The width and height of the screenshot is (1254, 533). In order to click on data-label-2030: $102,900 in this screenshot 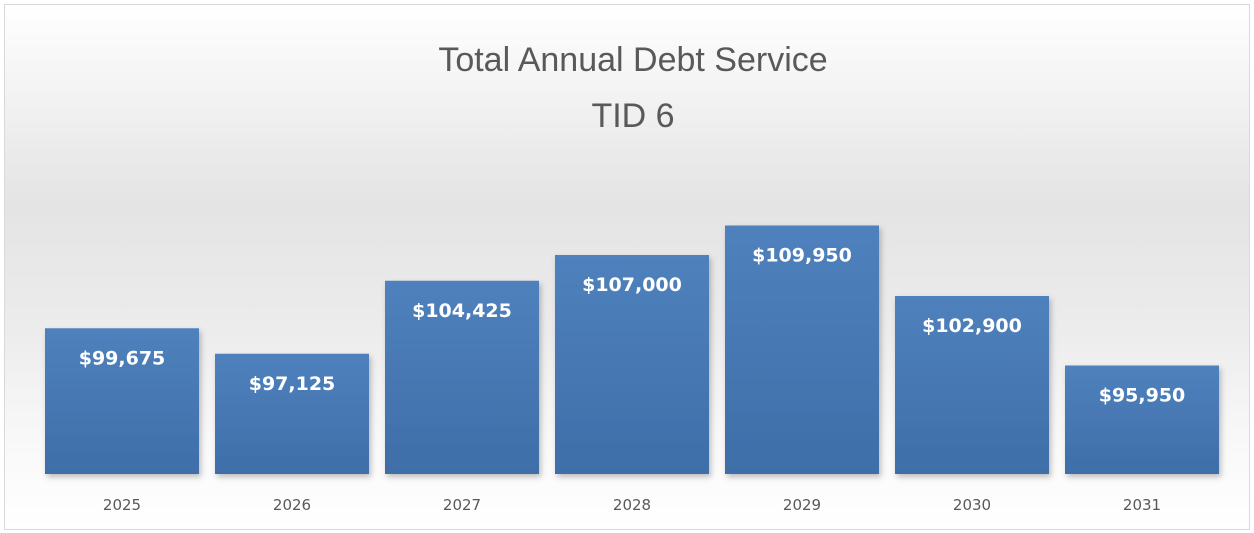, I will do `click(972, 326)`.